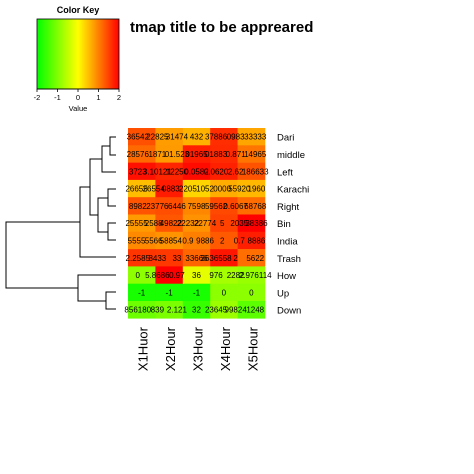 This screenshot has height=474, width=474. I want to click on cell-label: 68768, so click(255, 206).